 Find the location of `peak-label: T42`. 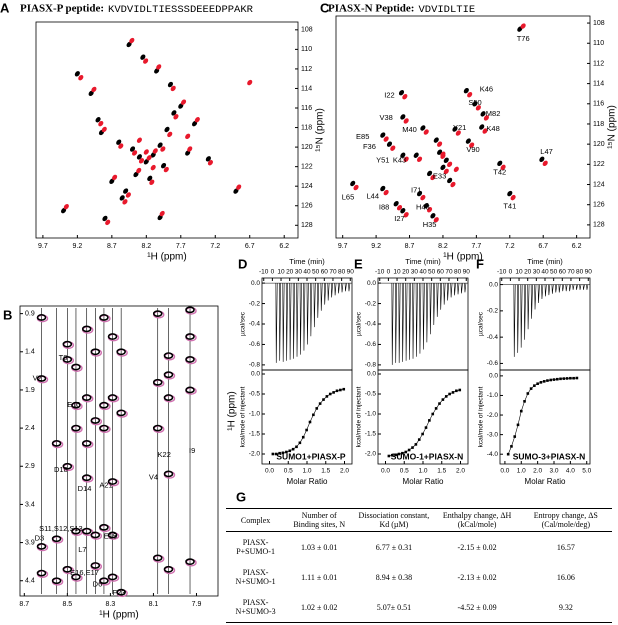

peak-label: T42 is located at coordinates (499, 171).